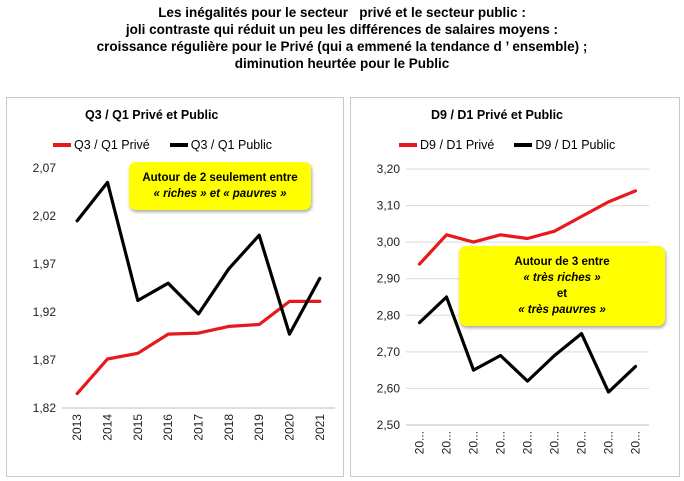 This screenshot has height=481, width=684. I want to click on y-tick-label: 2,70, so click(389, 352).